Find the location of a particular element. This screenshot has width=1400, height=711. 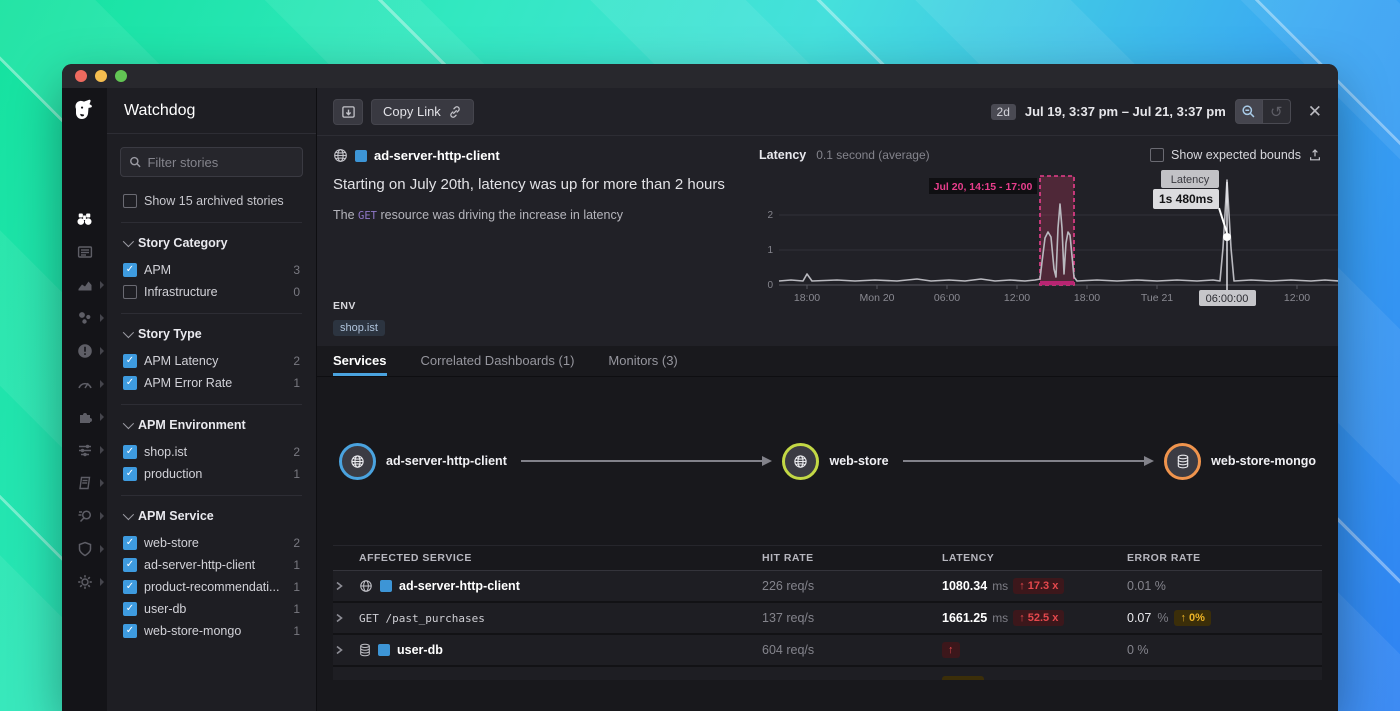

filter-item-apm-error-rate: ✓ APM Error Rate 1 is located at coordinates (211, 383).